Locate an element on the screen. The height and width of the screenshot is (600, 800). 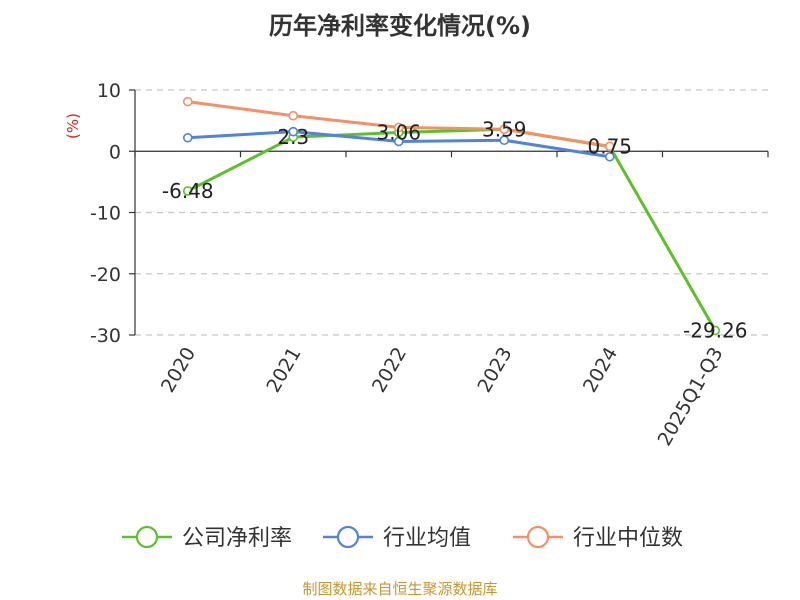
x-tick-label: 2023 is located at coordinates (494, 370).